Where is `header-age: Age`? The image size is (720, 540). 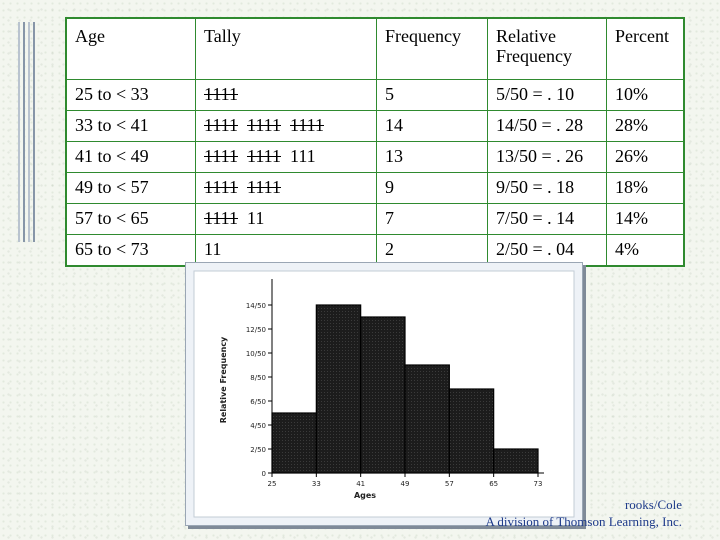 header-age: Age is located at coordinates (130, 48).